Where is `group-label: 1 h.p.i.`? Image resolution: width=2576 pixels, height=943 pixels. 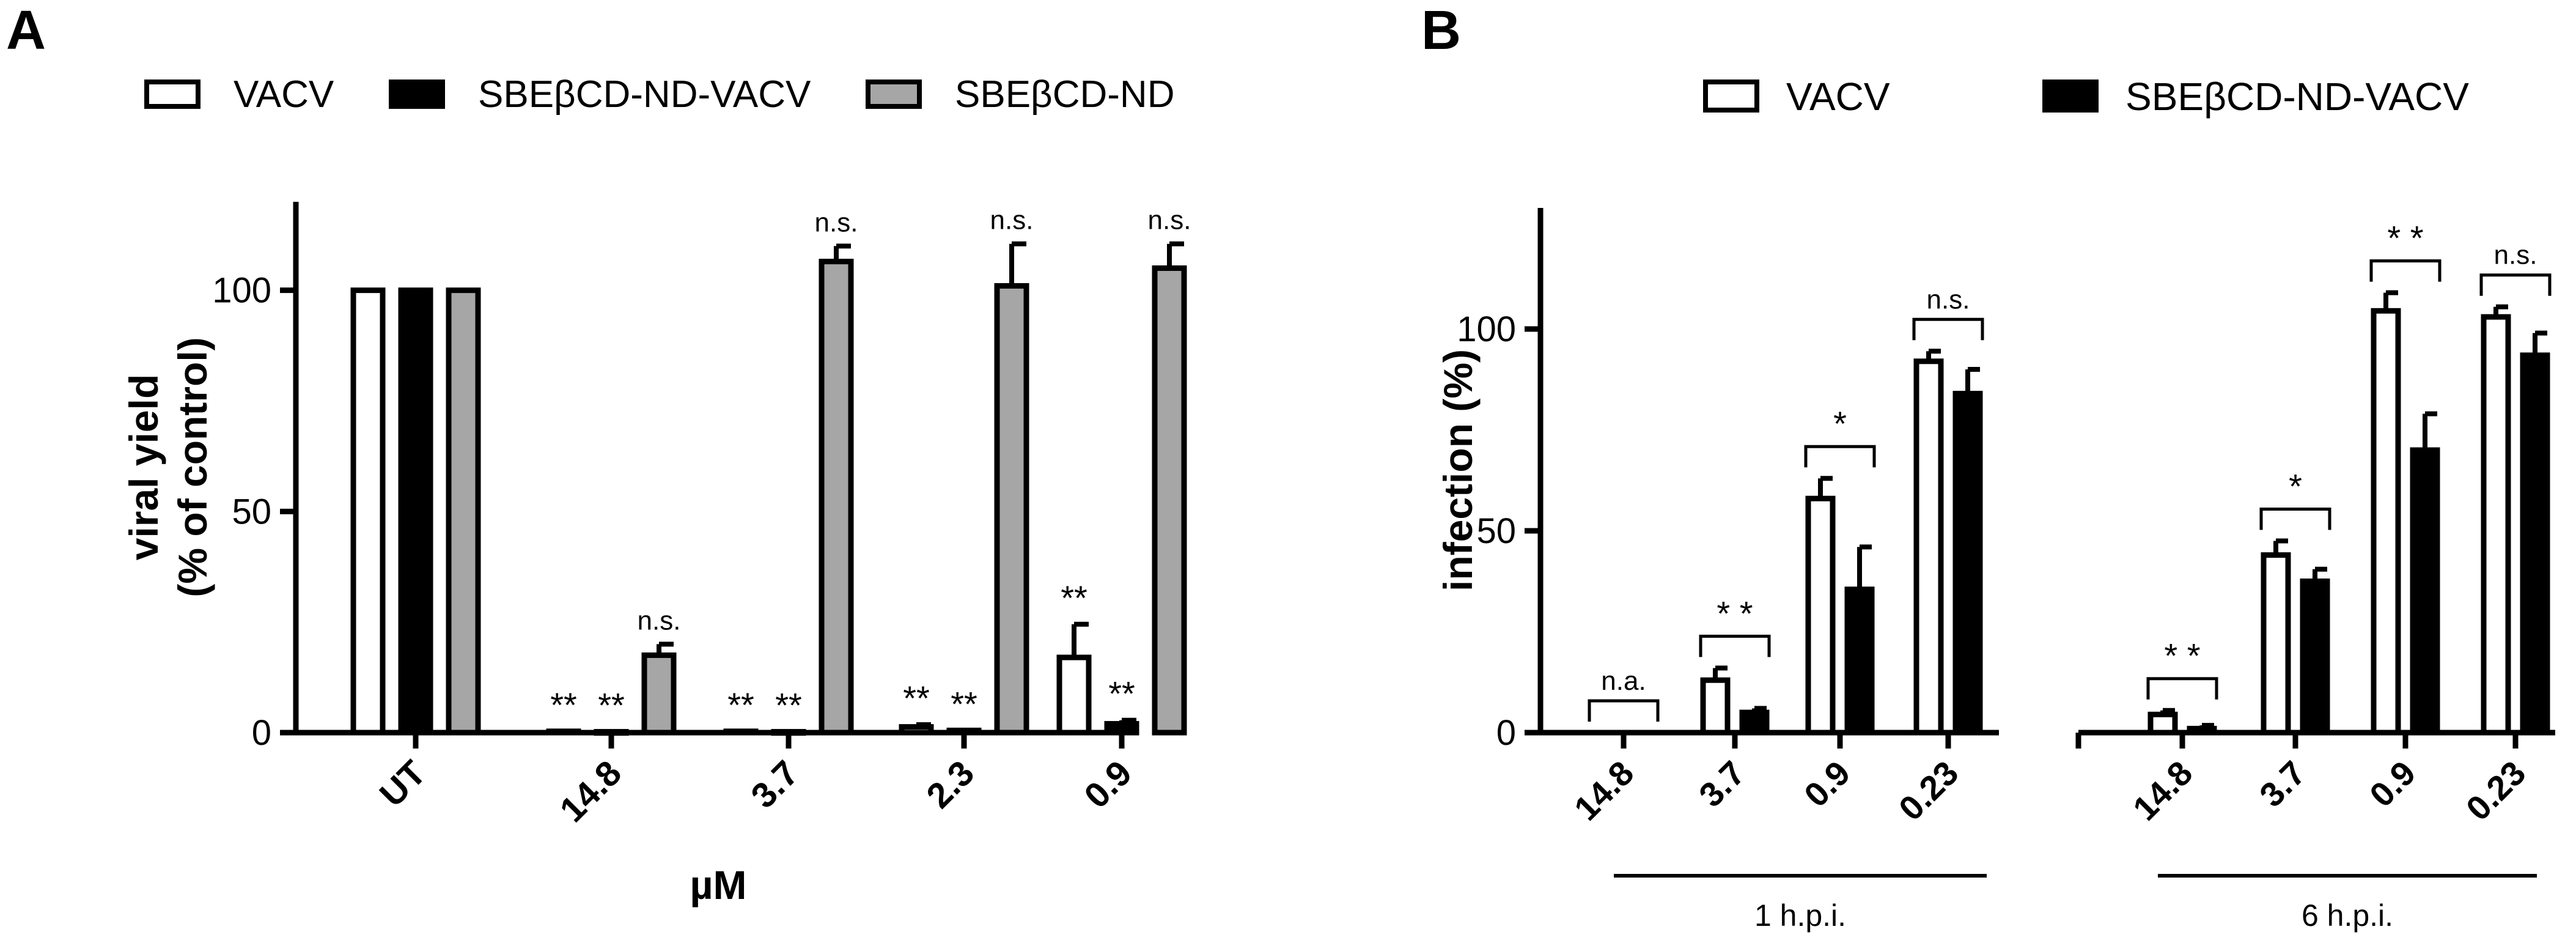 group-label: 1 h.p.i. is located at coordinates (1800, 915).